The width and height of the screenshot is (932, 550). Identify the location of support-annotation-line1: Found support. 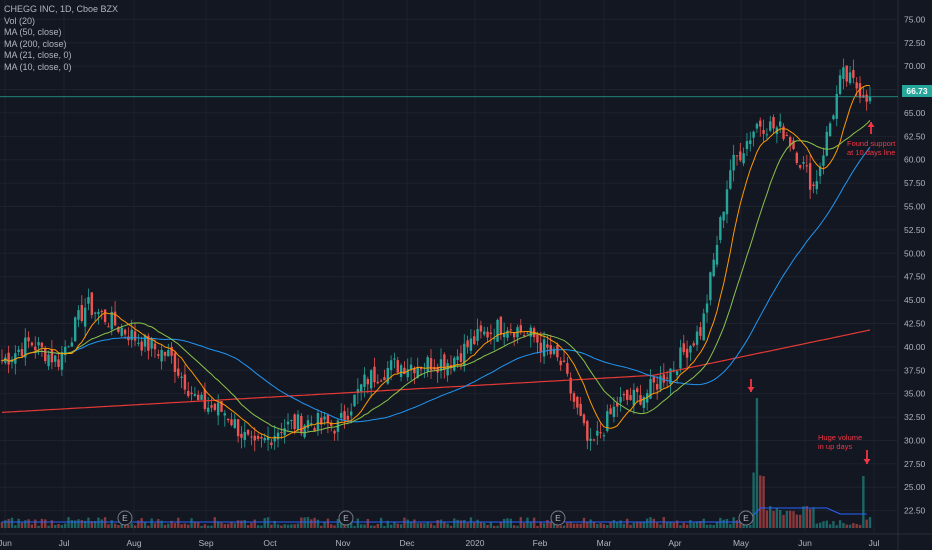
(871, 143).